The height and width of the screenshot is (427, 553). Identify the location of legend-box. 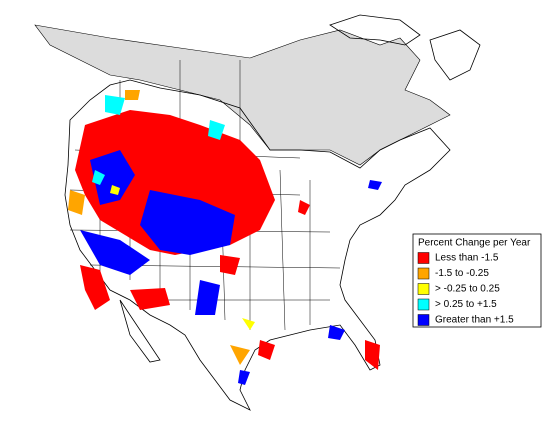
(477, 280).